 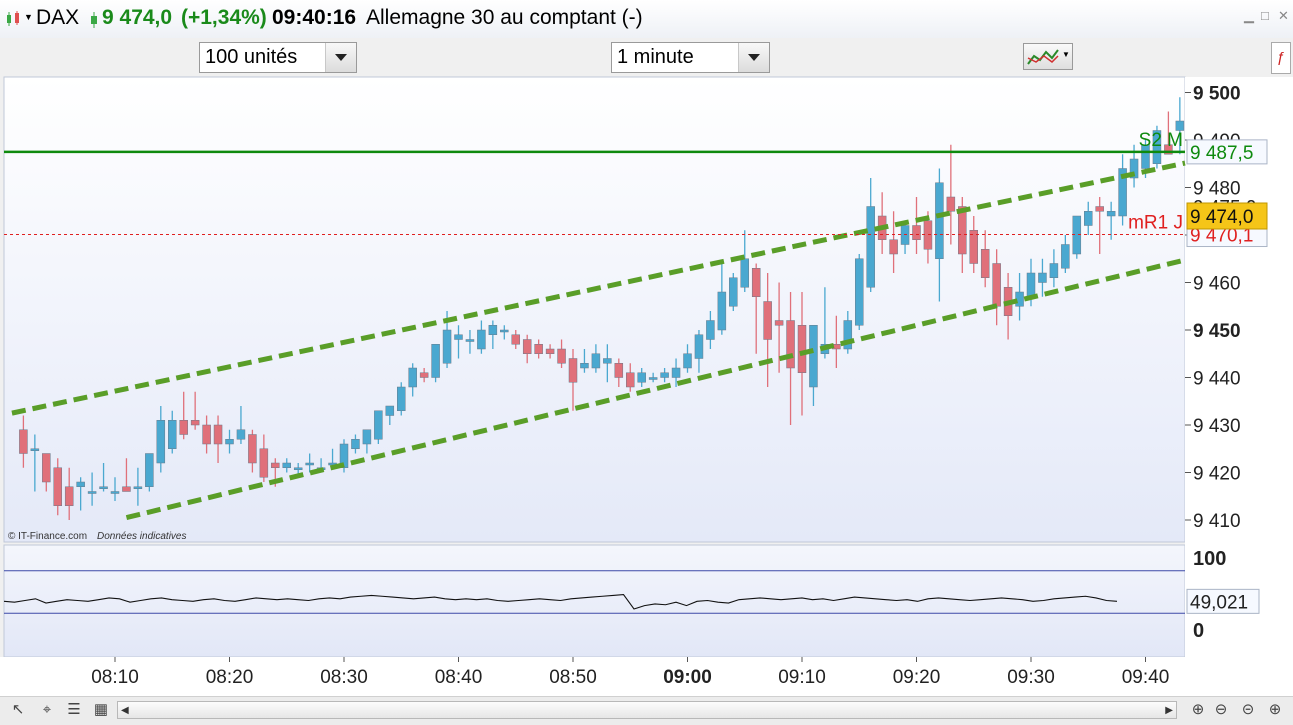 What do you see at coordinates (1031, 677) in the screenshot?
I see `time-tick-label: 09:30` at bounding box center [1031, 677].